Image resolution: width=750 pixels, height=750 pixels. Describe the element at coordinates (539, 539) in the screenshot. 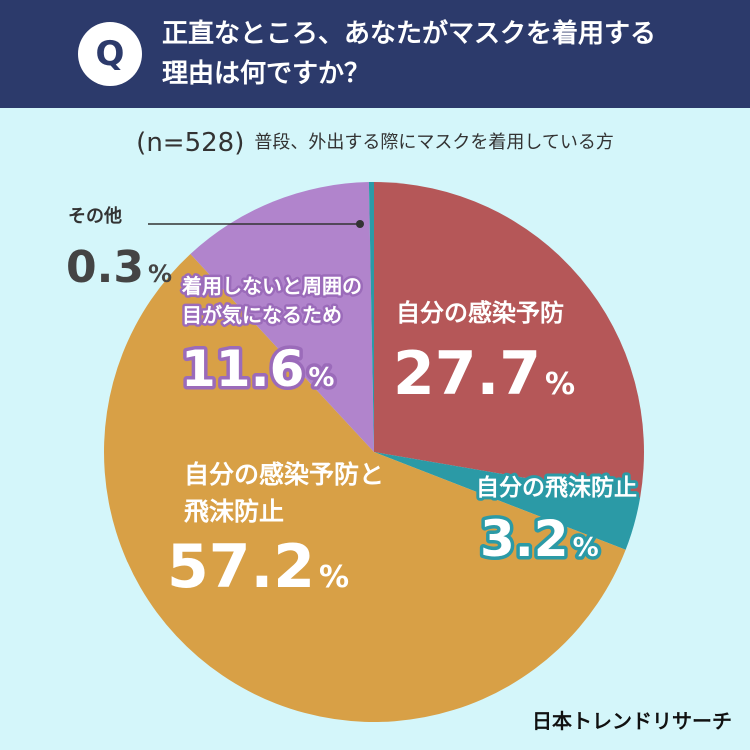

I see `value-self-droplet-prevention: 3.2%` at that location.